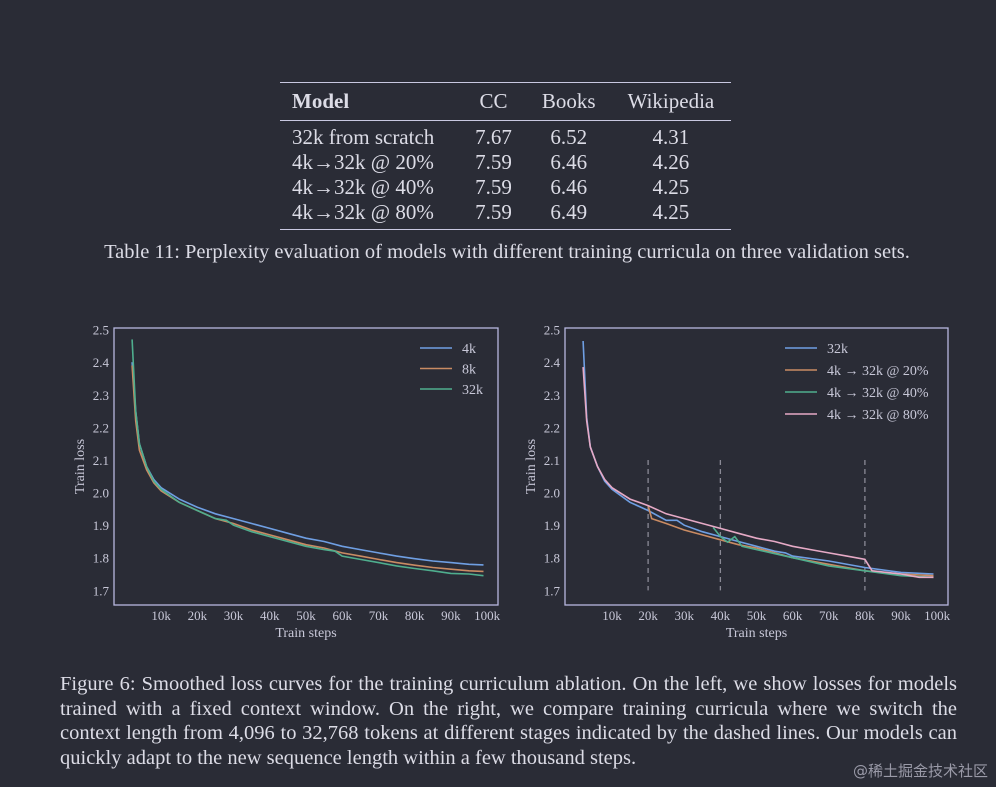 The image size is (996, 787). Describe the element at coordinates (321, 101) in the screenshot. I see `header-model: Model` at that location.